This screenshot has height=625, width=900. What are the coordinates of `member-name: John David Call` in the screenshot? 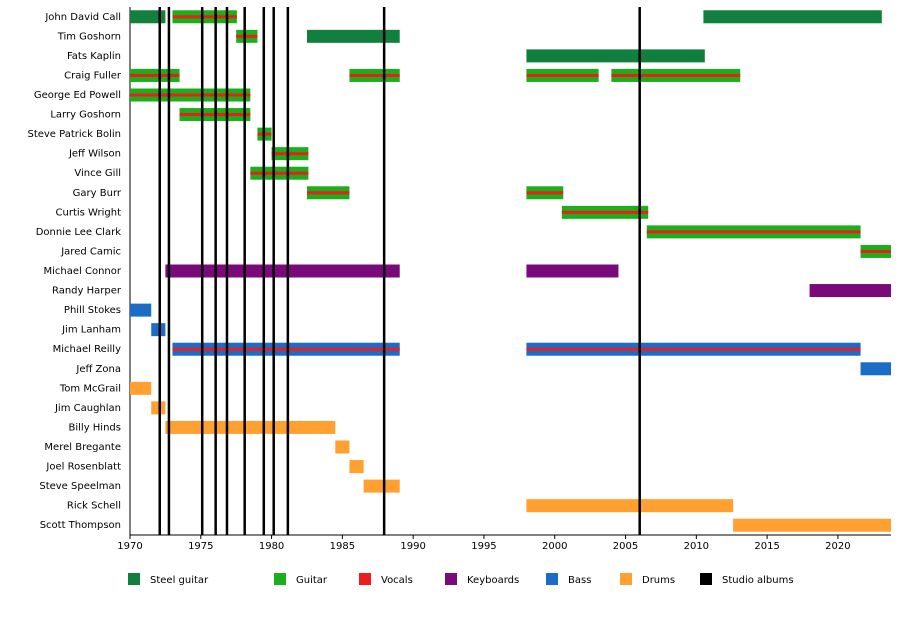 It's located at (82, 17).